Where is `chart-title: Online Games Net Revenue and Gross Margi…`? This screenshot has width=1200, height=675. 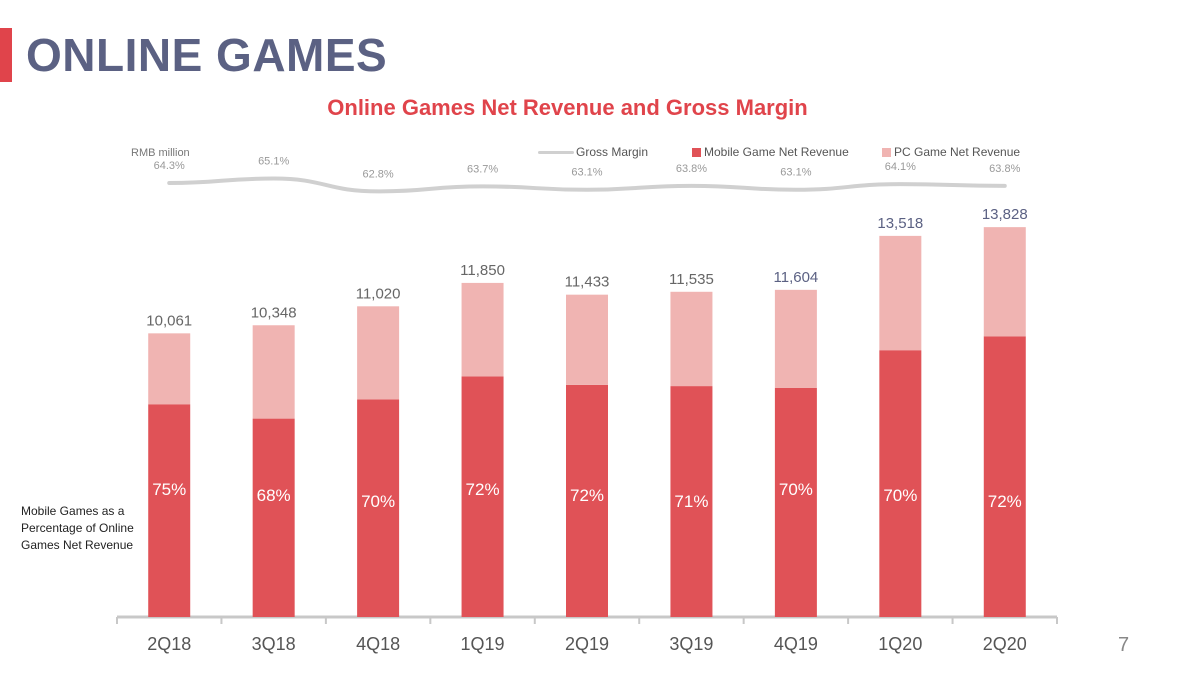 chart-title: Online Games Net Revenue and Gross Margi… is located at coordinates (567, 107).